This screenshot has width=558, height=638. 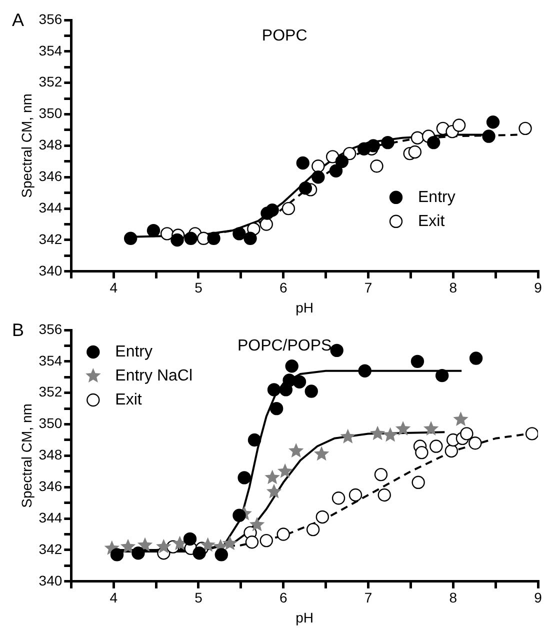 I want to click on chart-title: POPC, so click(x=285, y=35).